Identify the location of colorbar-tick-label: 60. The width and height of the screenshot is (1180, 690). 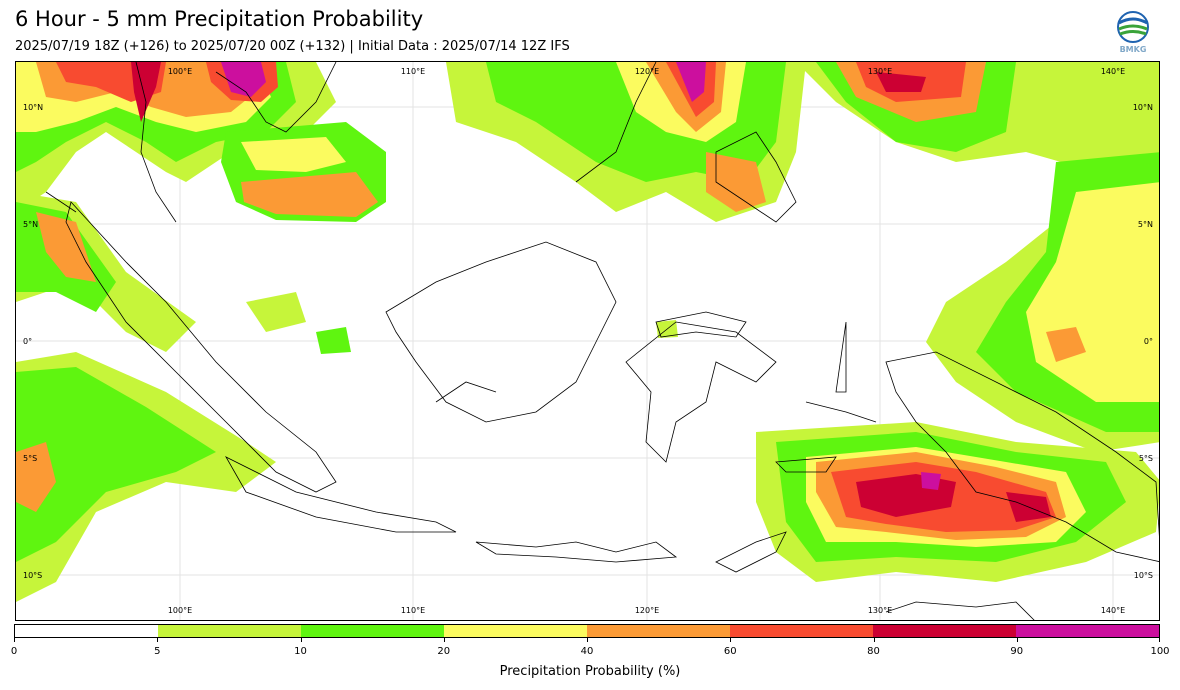
(730, 651).